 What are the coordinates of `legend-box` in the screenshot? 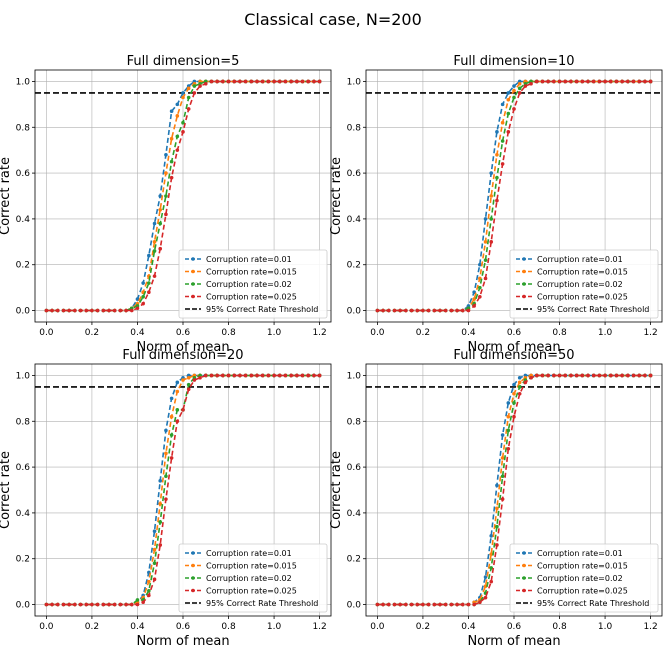 It's located at (584, 578).